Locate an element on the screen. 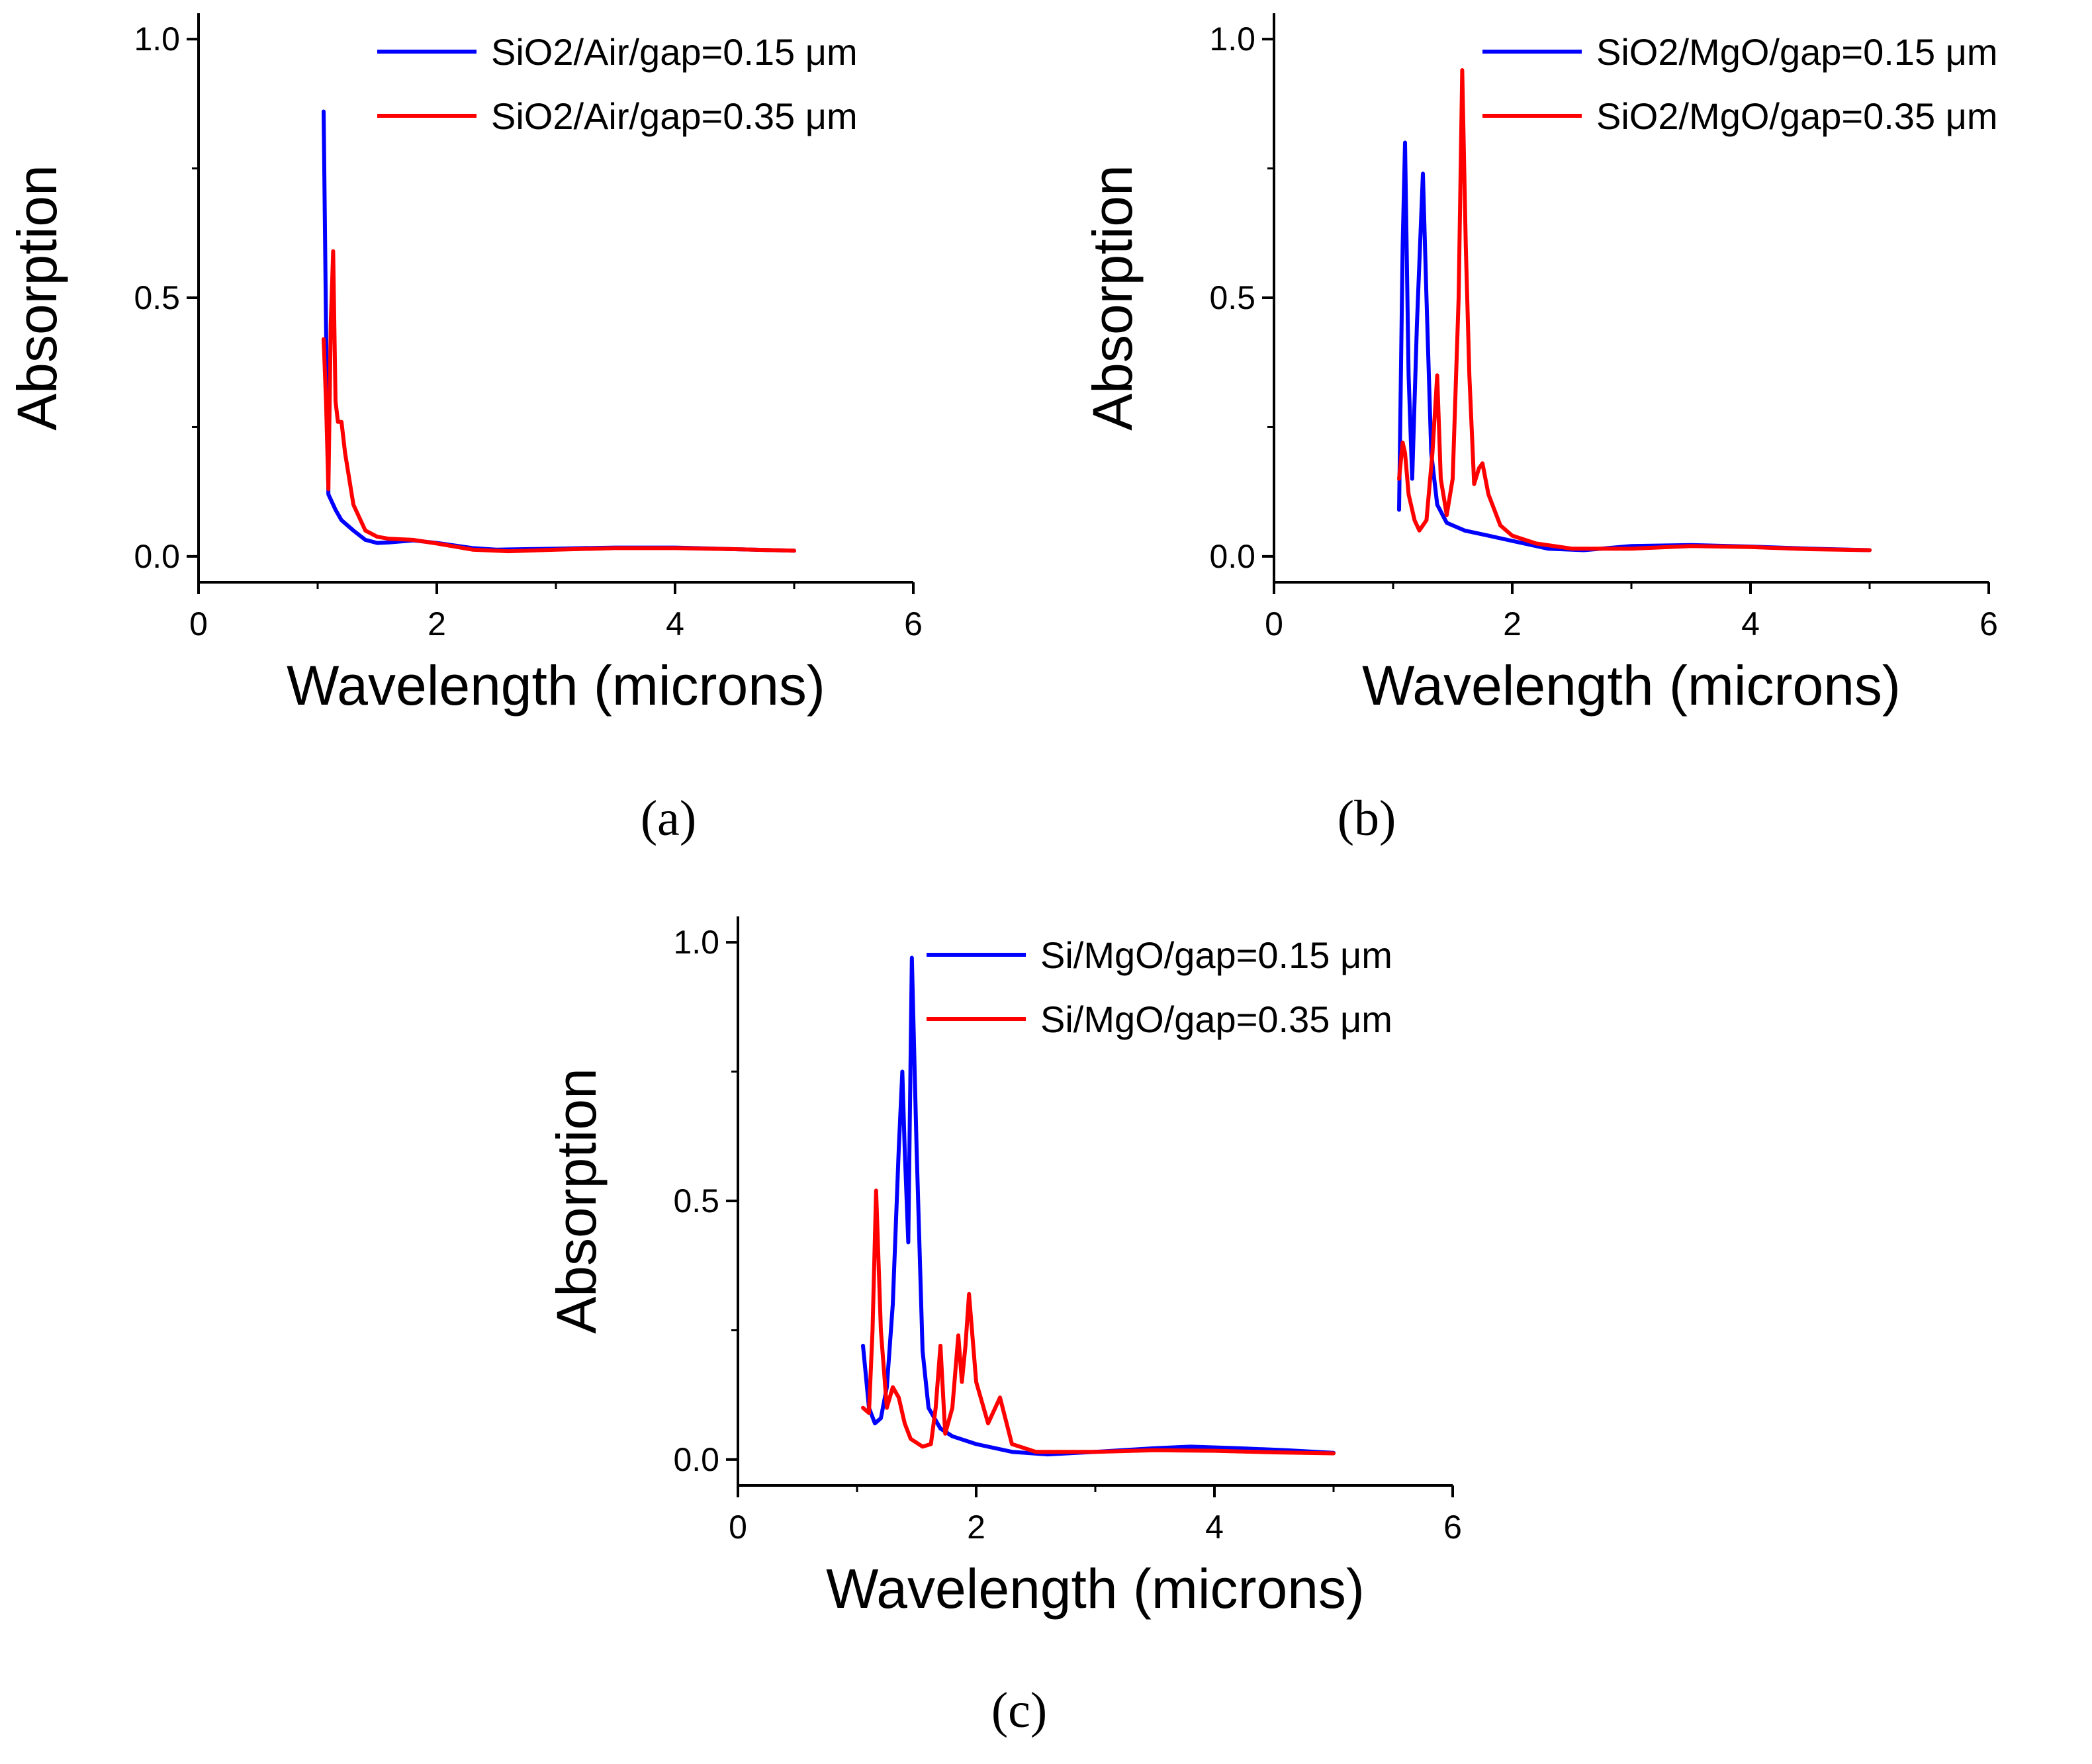 The width and height of the screenshot is (2092, 1764). legend-label: Si/MgO/gap=0.35 μm is located at coordinates (1216, 1019).